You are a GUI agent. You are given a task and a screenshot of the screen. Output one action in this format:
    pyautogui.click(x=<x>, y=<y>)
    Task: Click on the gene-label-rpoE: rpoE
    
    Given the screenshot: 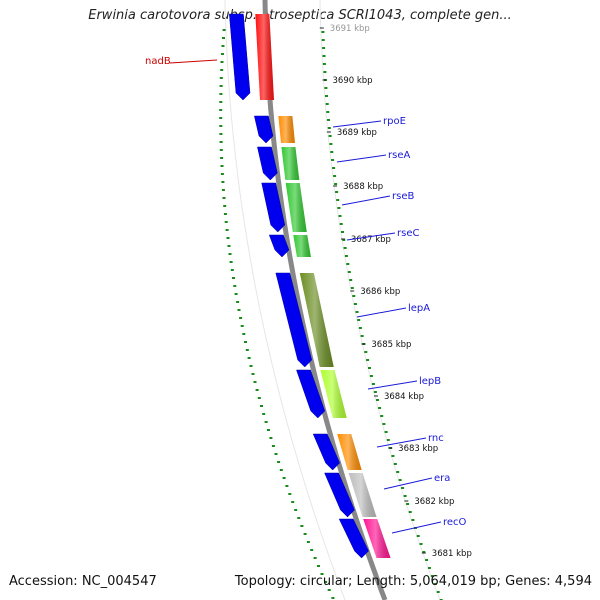 What is the action you would take?
    pyautogui.click(x=394, y=121)
    